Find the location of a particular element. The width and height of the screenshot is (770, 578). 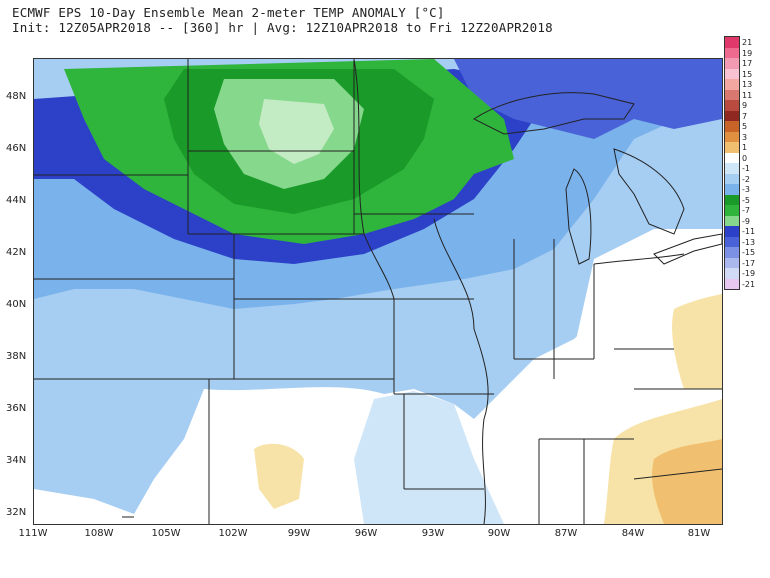

colorbar-label: 0 is located at coordinates (745, 158).